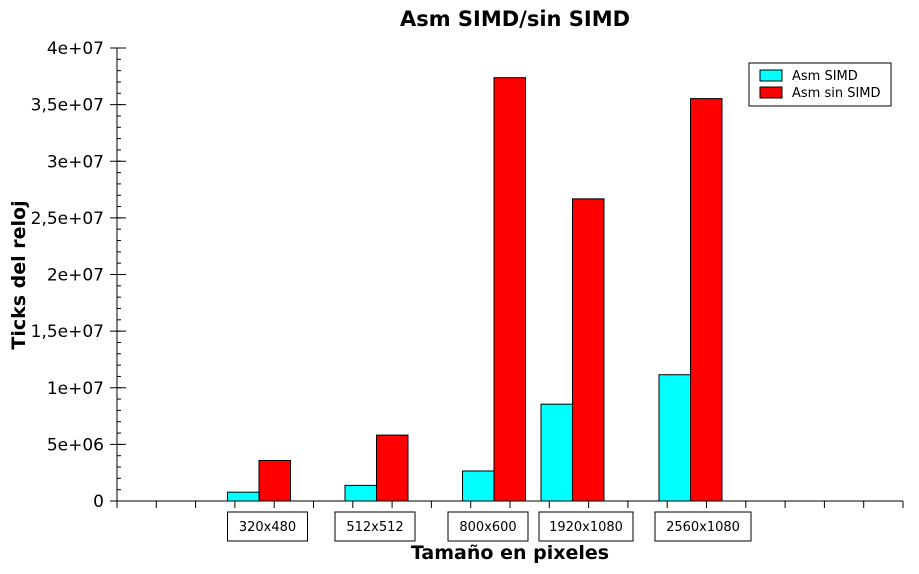 The width and height of the screenshot is (919, 574). What do you see at coordinates (510, 504) in the screenshot?
I see `x-axis` at bounding box center [510, 504].